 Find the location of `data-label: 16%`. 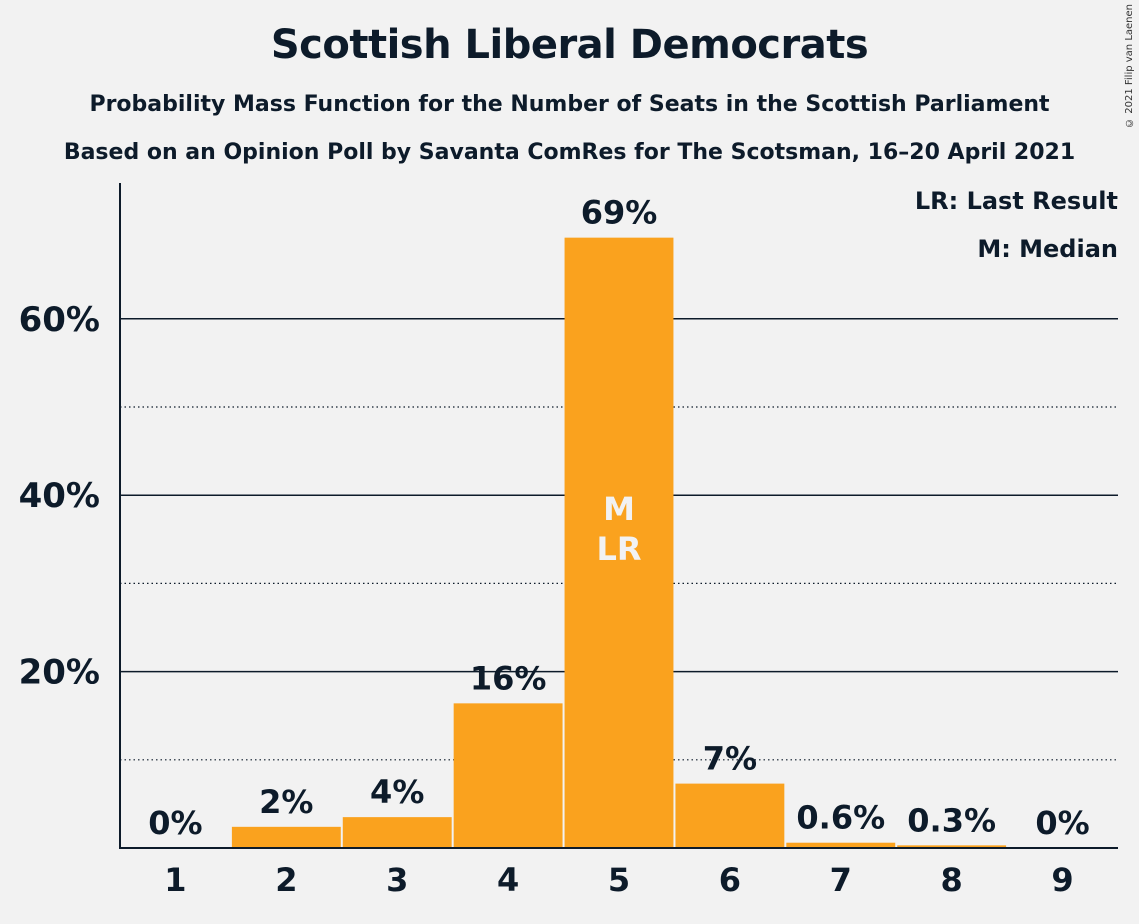

data-label: 16% is located at coordinates (508, 678).